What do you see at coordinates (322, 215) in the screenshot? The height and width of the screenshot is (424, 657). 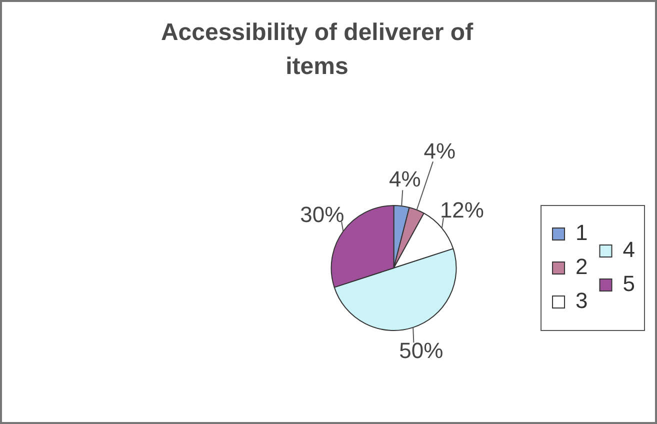 I see `data-label: 30%` at bounding box center [322, 215].